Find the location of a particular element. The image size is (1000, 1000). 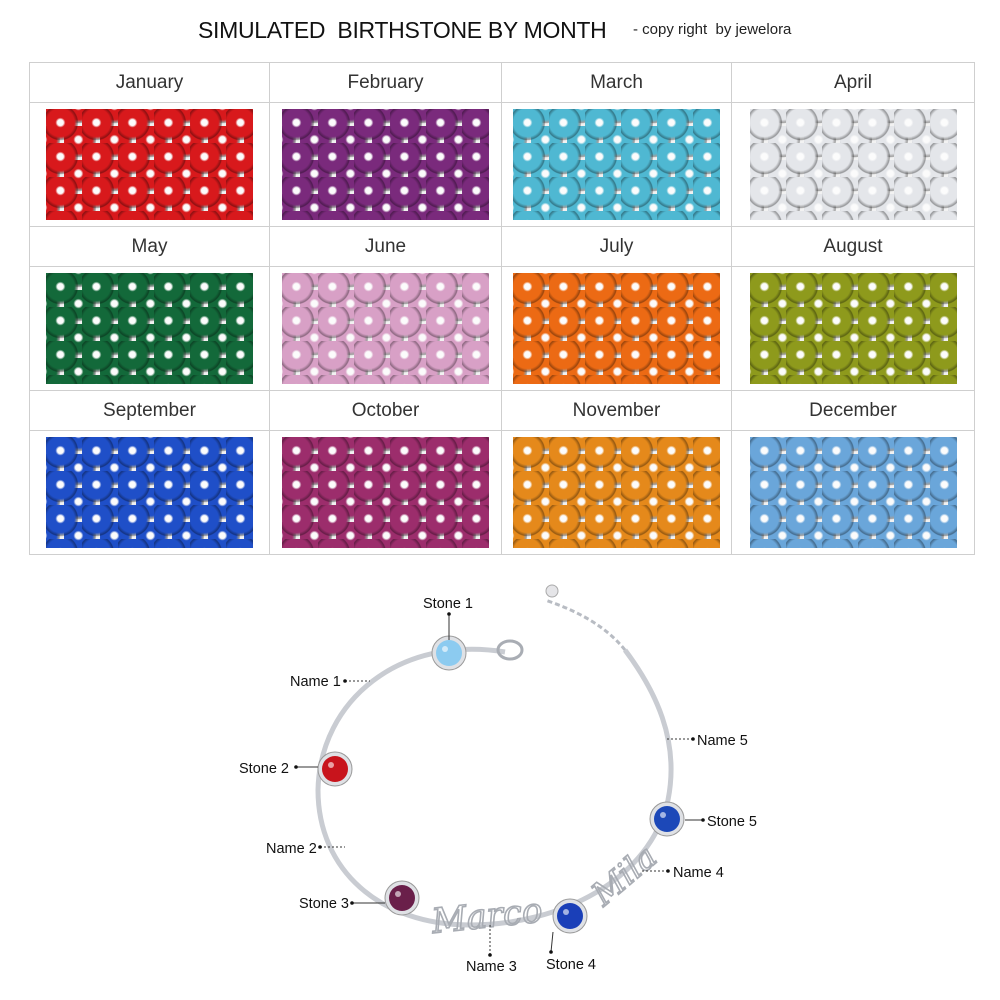

month-label-september: September is located at coordinates (149, 410).